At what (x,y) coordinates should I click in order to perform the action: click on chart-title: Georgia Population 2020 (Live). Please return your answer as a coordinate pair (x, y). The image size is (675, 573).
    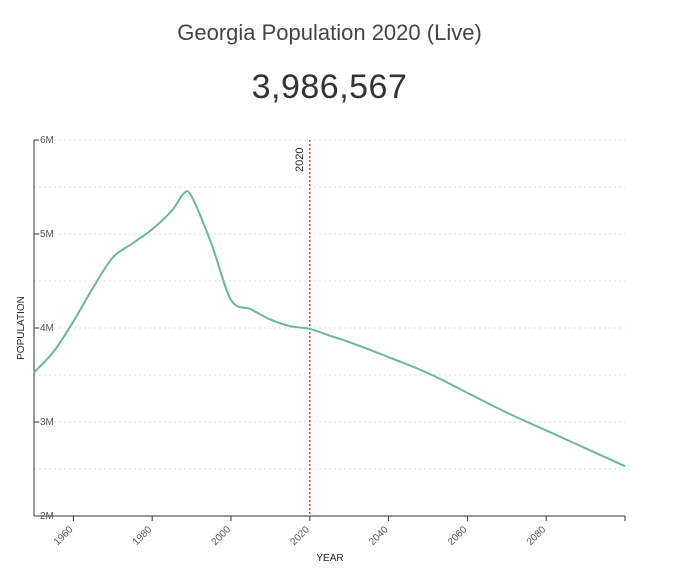
    Looking at the image, I should click on (329, 32).